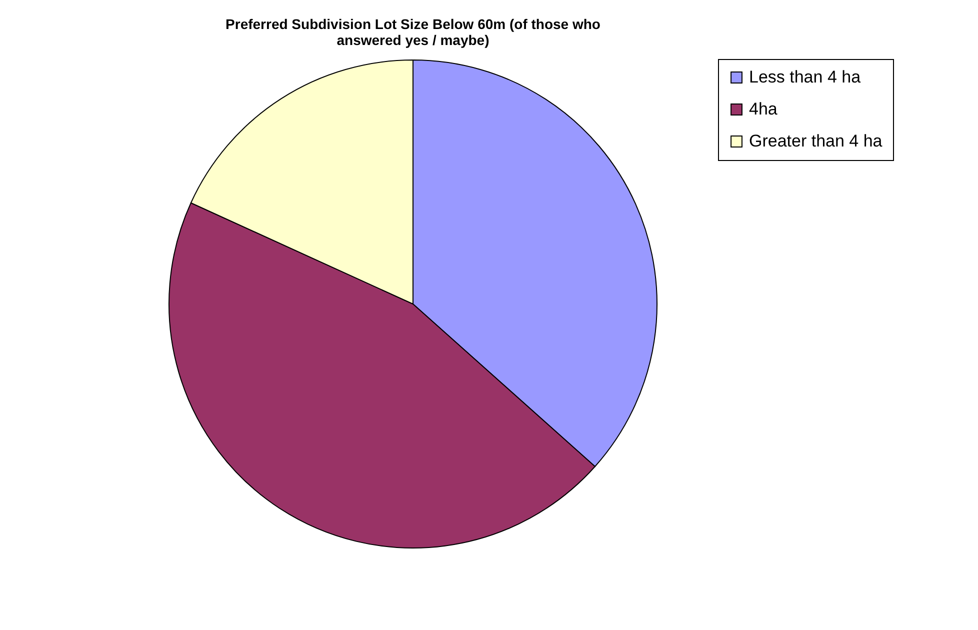 The height and width of the screenshot is (630, 978). Describe the element at coordinates (805, 77) in the screenshot. I see `legend-label: Less than 4 ha` at that location.